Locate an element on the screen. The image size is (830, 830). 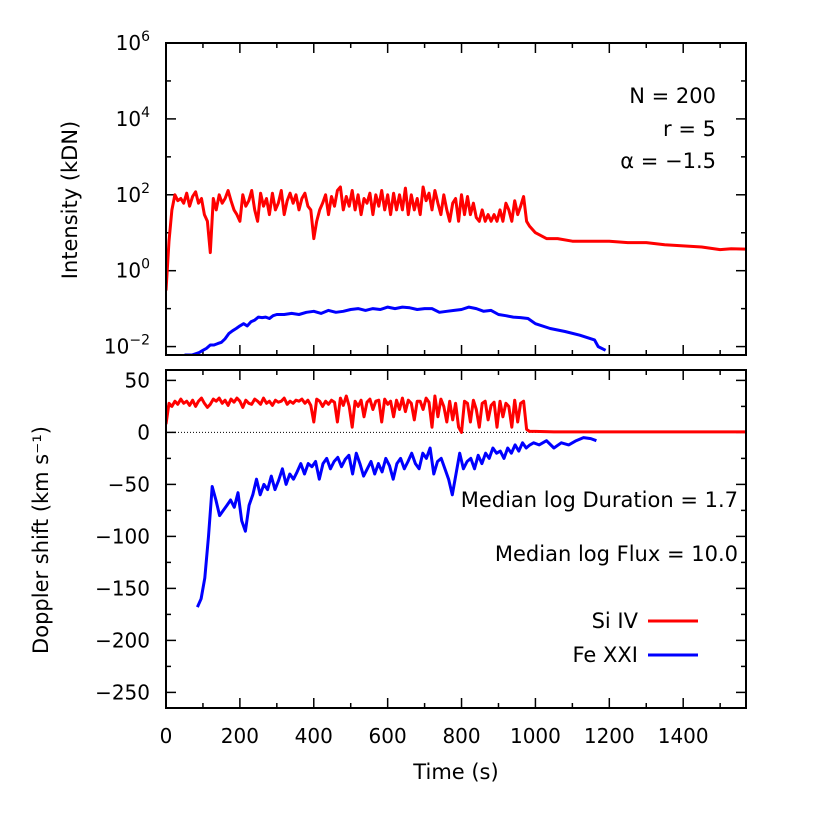
doppler-tick-label: 0 is located at coordinates (143, 432).